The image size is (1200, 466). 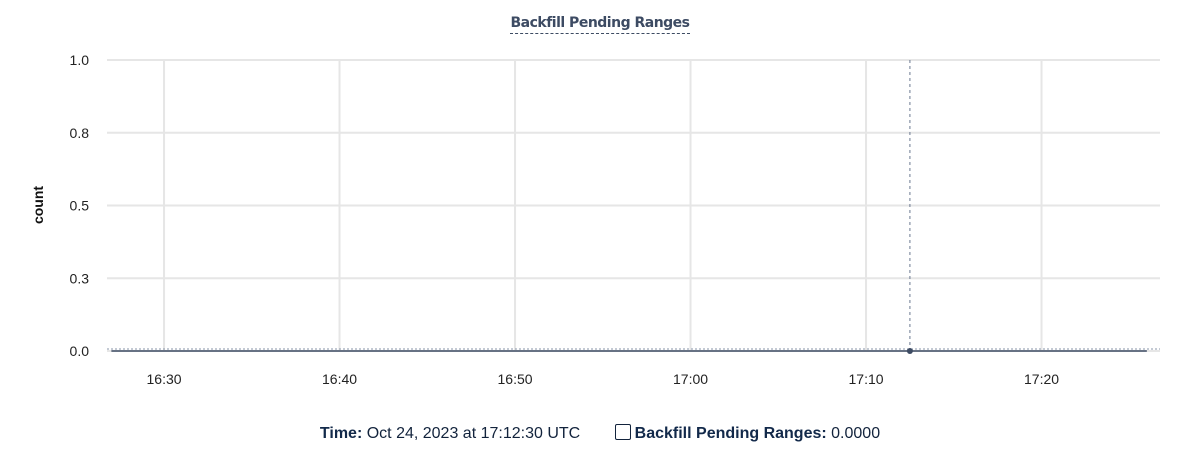 What do you see at coordinates (80, 133) in the screenshot?
I see `y-tick-label: 0.8` at bounding box center [80, 133].